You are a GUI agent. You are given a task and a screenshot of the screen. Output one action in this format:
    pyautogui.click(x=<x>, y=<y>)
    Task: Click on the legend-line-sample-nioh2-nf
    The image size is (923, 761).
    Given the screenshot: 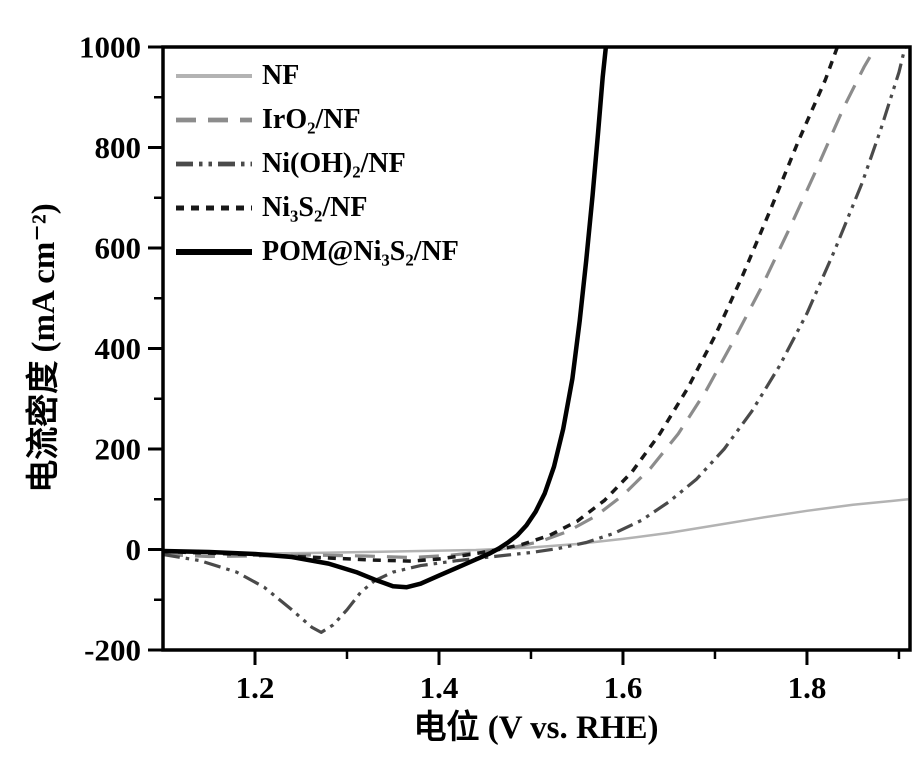 What is the action you would take?
    pyautogui.click(x=214, y=164)
    